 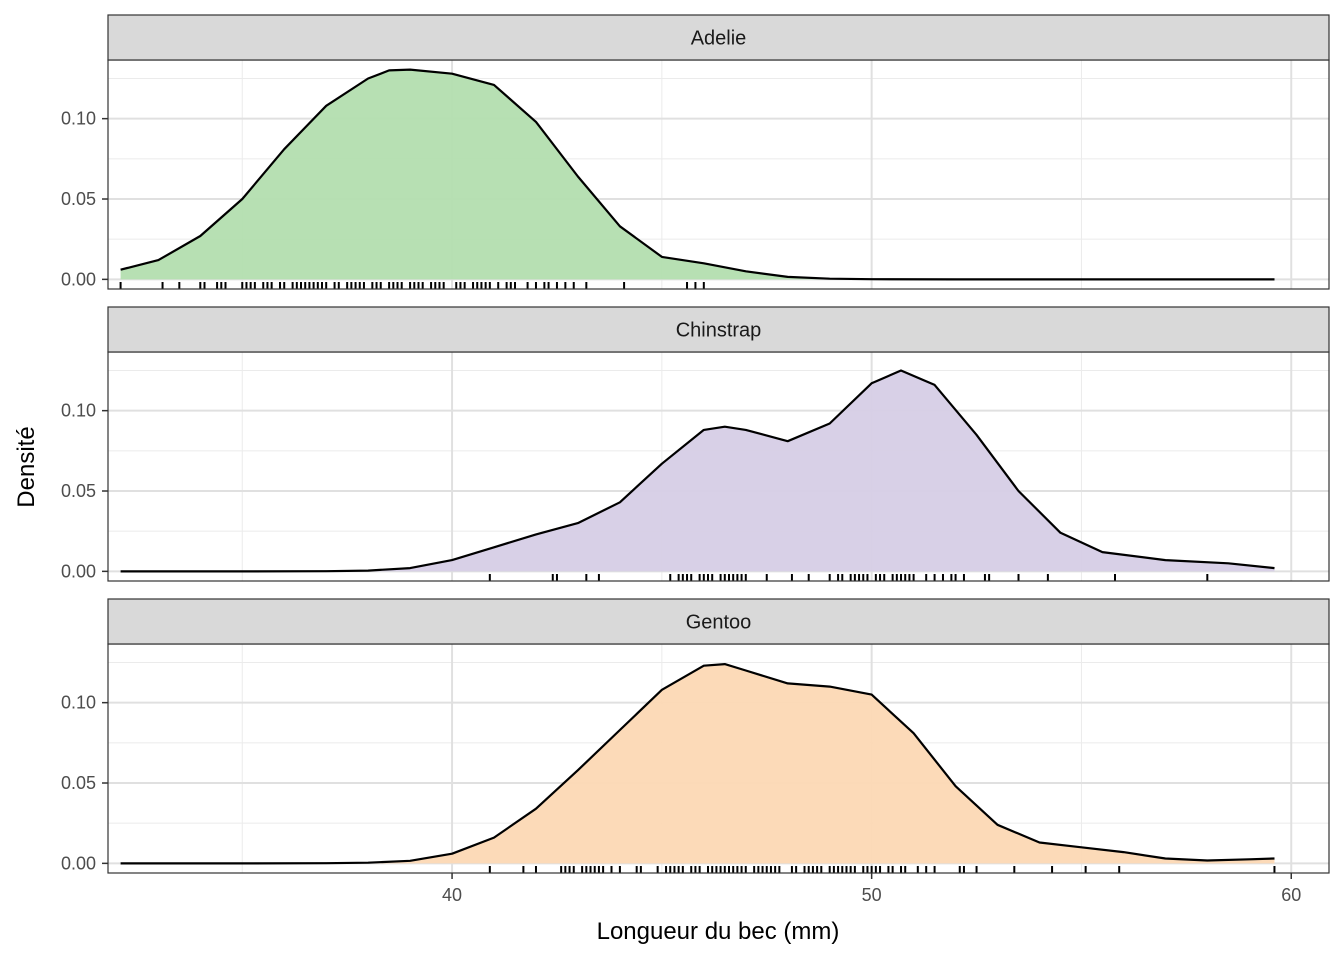 I want to click on x-tick-label: 50, so click(x=872, y=895).